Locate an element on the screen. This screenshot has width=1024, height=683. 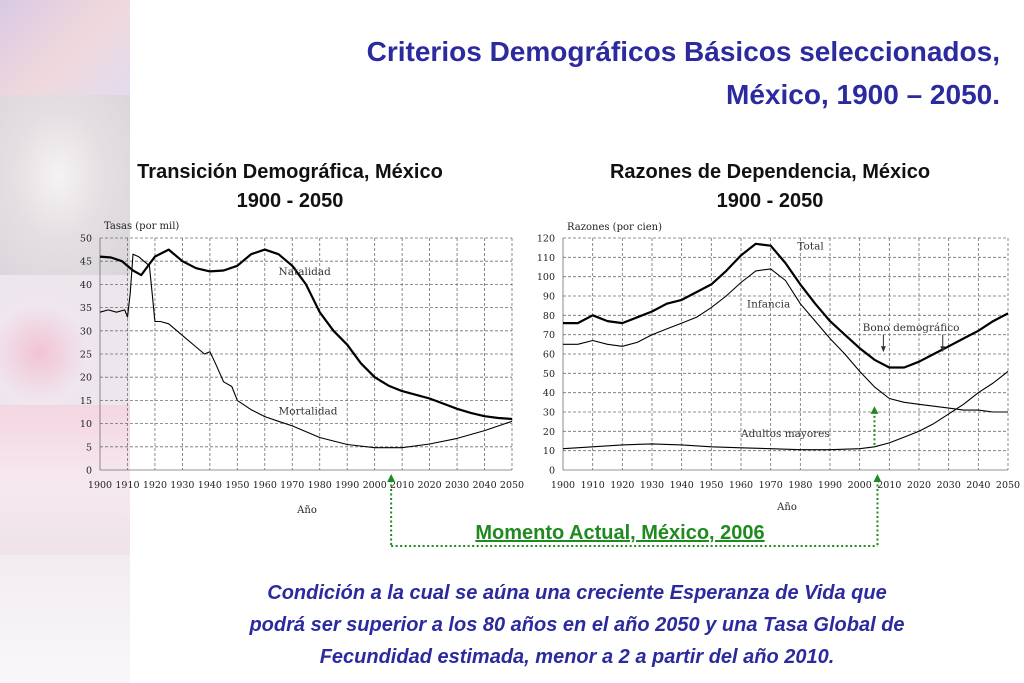
chart2-x-tick-label: 2010 is located at coordinates (889, 485).